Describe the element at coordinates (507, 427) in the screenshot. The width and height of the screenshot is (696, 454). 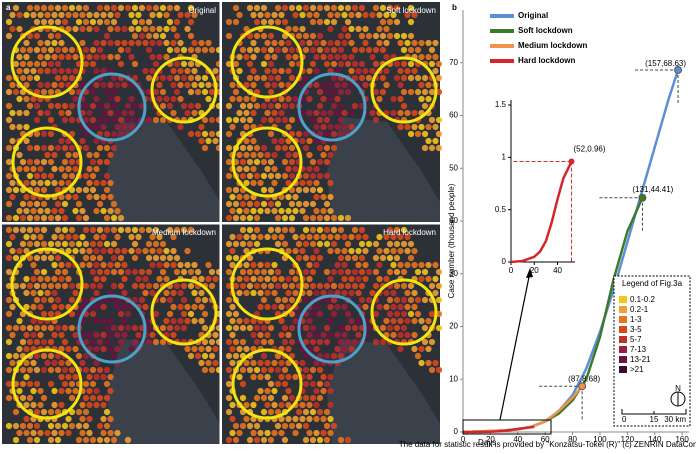
I see `zoom-box` at that location.